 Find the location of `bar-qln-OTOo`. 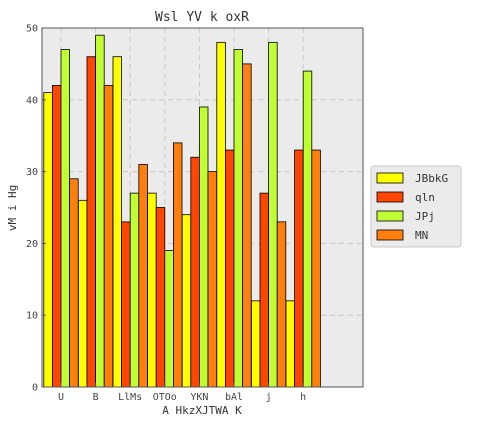

bar-qln-OTOo is located at coordinates (160, 297).